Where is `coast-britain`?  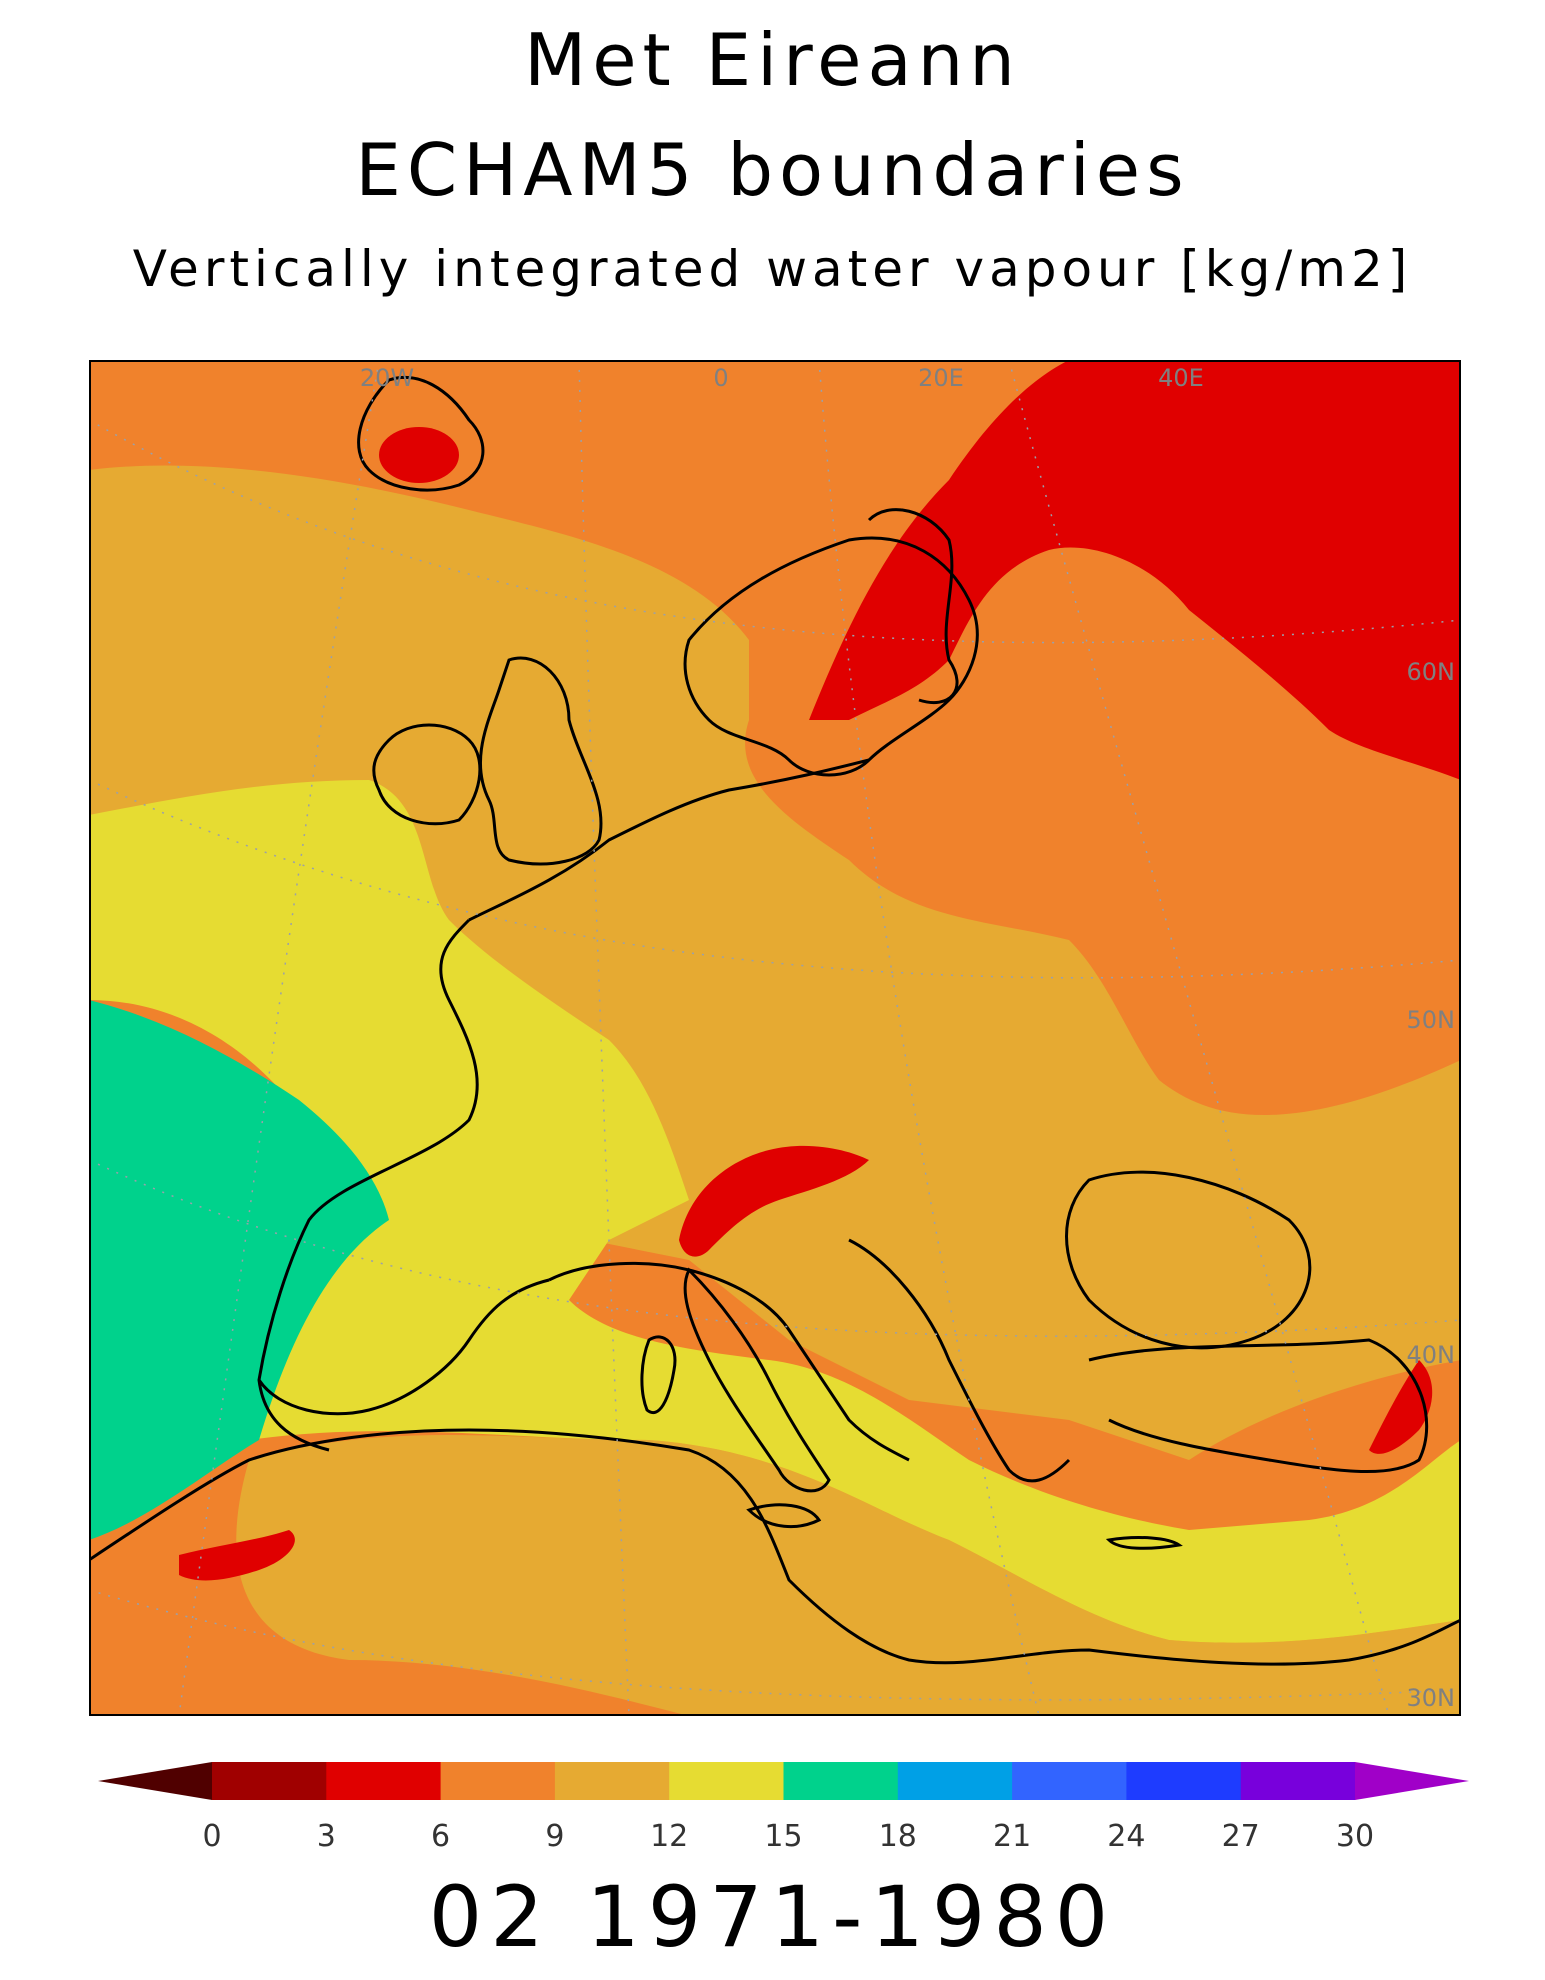
coast-britain is located at coordinates (540, 761).